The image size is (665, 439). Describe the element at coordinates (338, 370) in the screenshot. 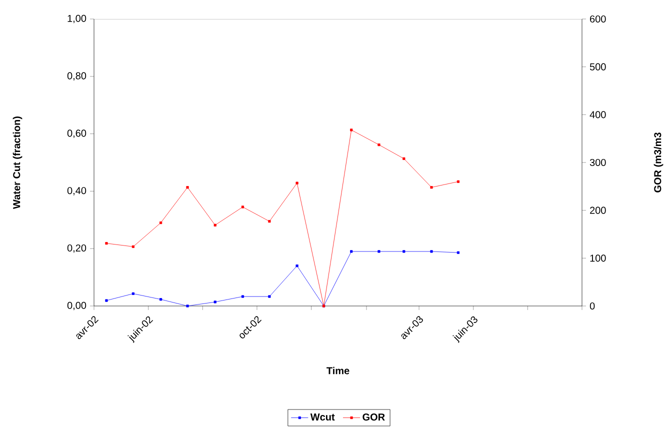

I see `x-axis-title: Time` at that location.